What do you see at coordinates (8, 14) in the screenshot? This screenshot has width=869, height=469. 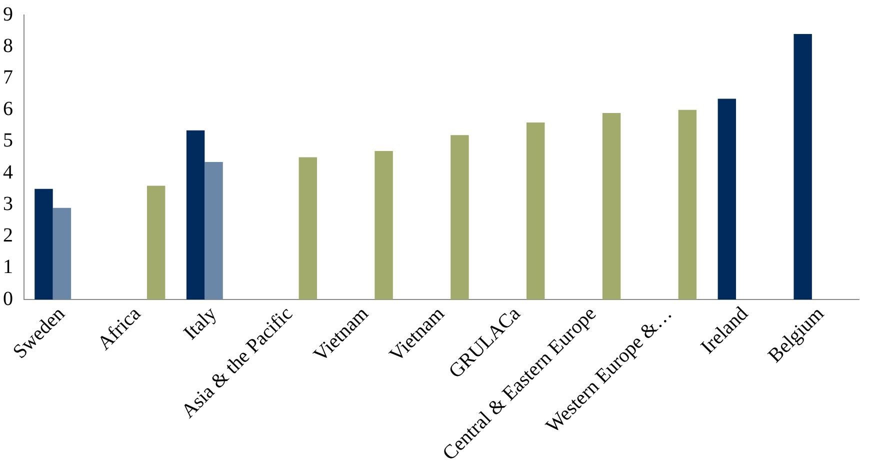 I see `y-tick-label: 9` at bounding box center [8, 14].